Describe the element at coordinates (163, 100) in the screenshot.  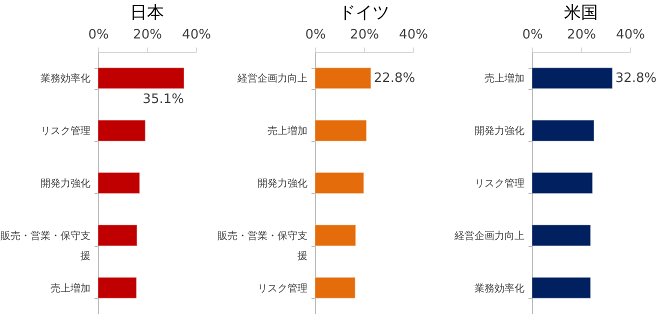
I see `data-label: 35.1%` at that location.